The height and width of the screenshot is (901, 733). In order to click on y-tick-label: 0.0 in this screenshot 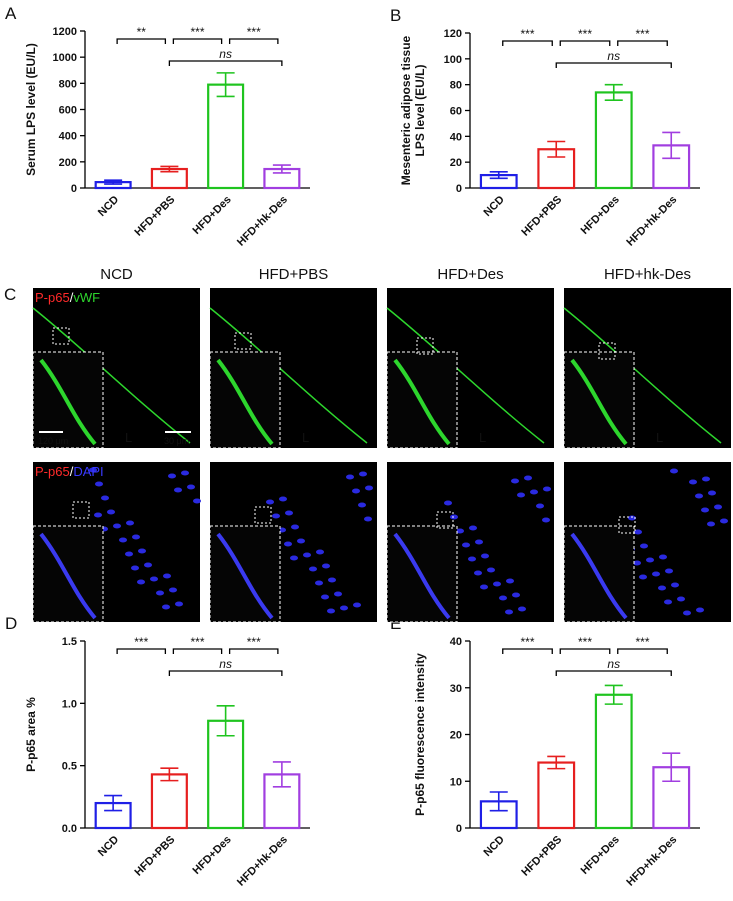, I will do `click(69, 829)`.